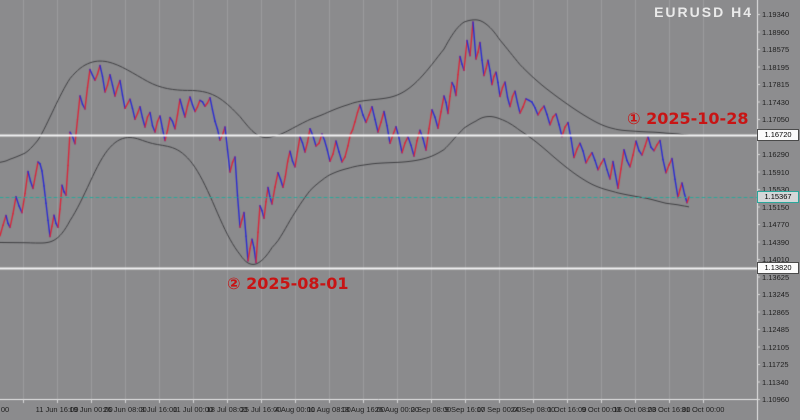 The image size is (800, 420). Describe the element at coordinates (778, 134) in the screenshot. I see `hline-price-tag: 1.16720` at that location.